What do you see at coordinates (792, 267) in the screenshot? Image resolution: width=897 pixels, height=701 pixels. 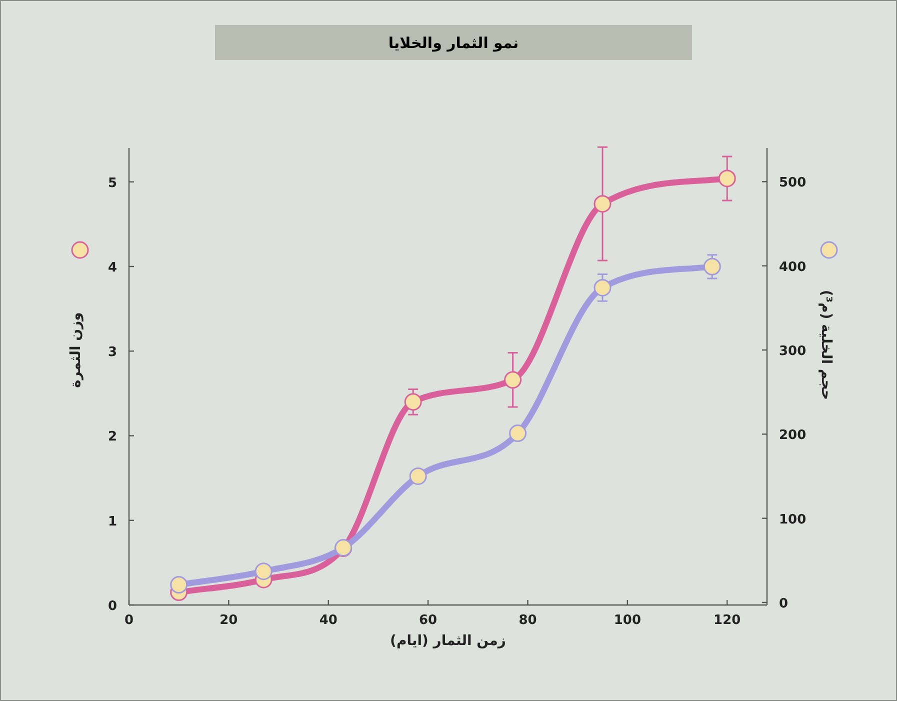 I see `y2-tick-label: 400` at bounding box center [792, 267].